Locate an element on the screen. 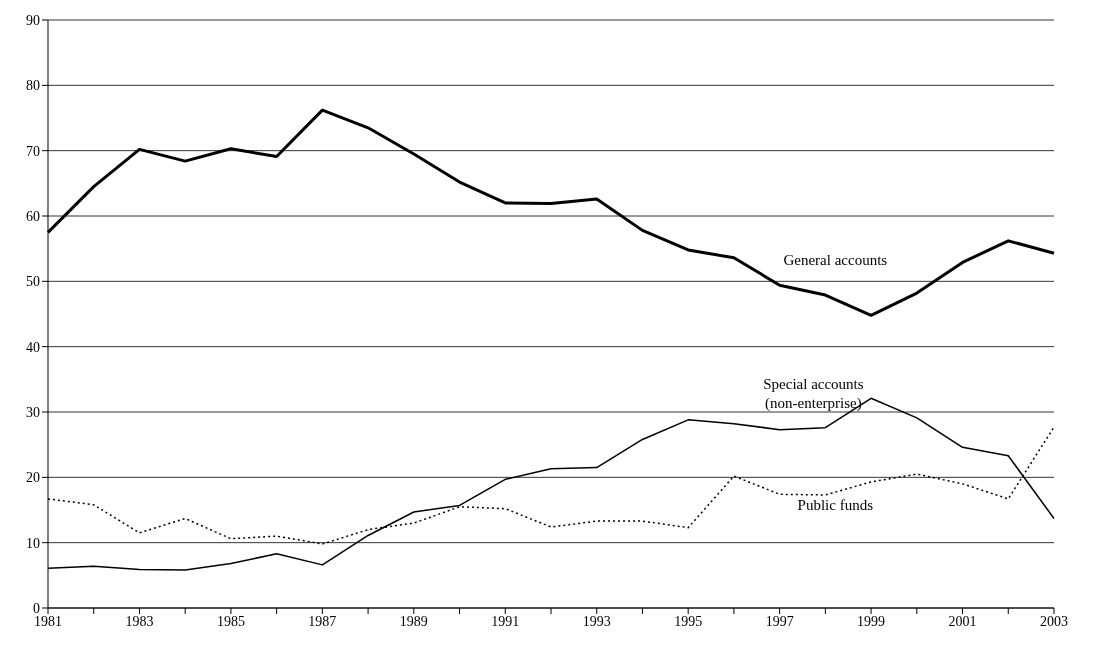  x-tick-label: 1989 is located at coordinates (413, 621).